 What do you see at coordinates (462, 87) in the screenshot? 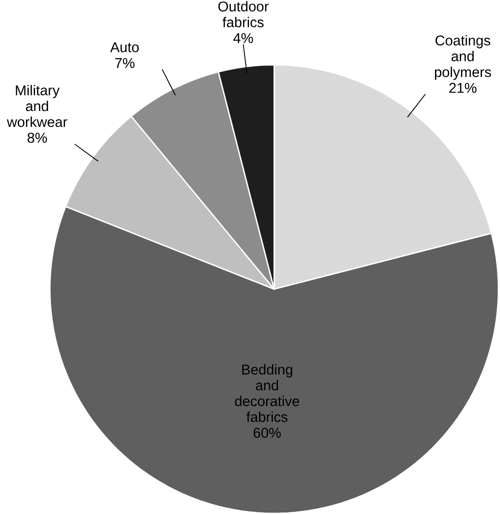
I see `data-label: 21%` at bounding box center [462, 87].